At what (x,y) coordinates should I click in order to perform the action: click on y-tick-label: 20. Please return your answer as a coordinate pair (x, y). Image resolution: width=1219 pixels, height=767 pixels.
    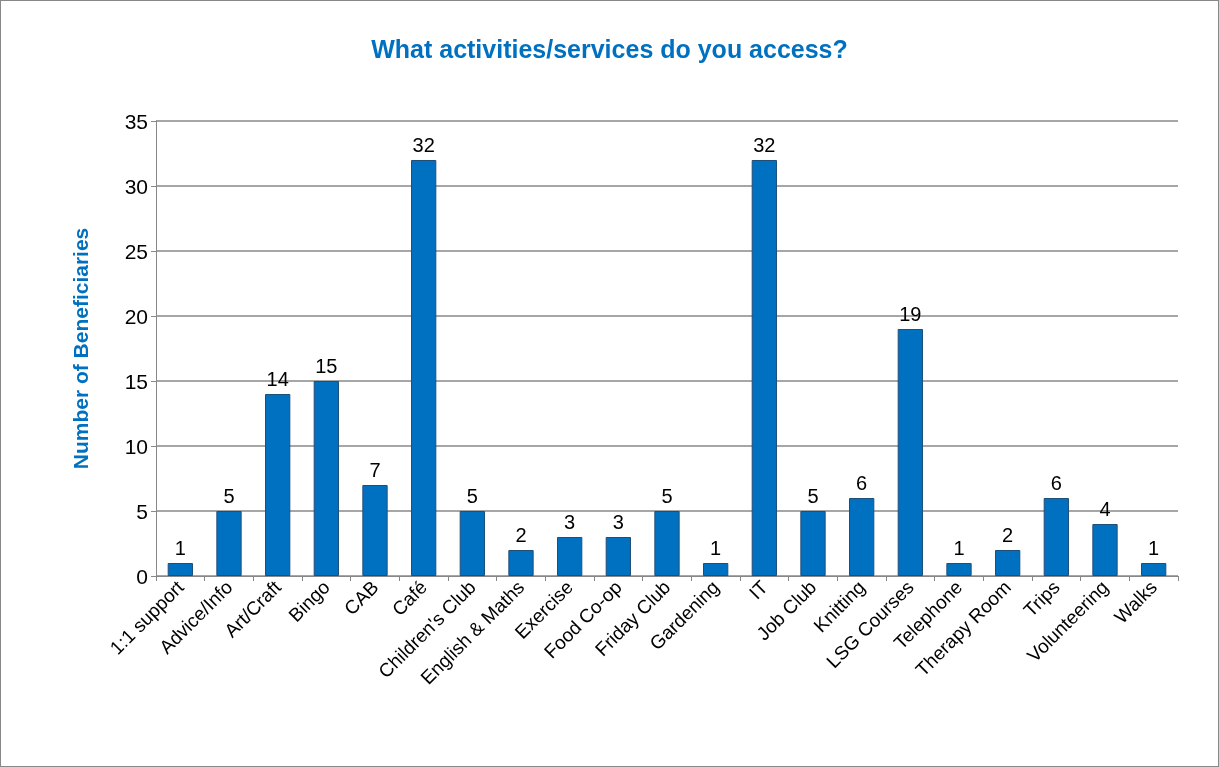
    Looking at the image, I should click on (136, 316).